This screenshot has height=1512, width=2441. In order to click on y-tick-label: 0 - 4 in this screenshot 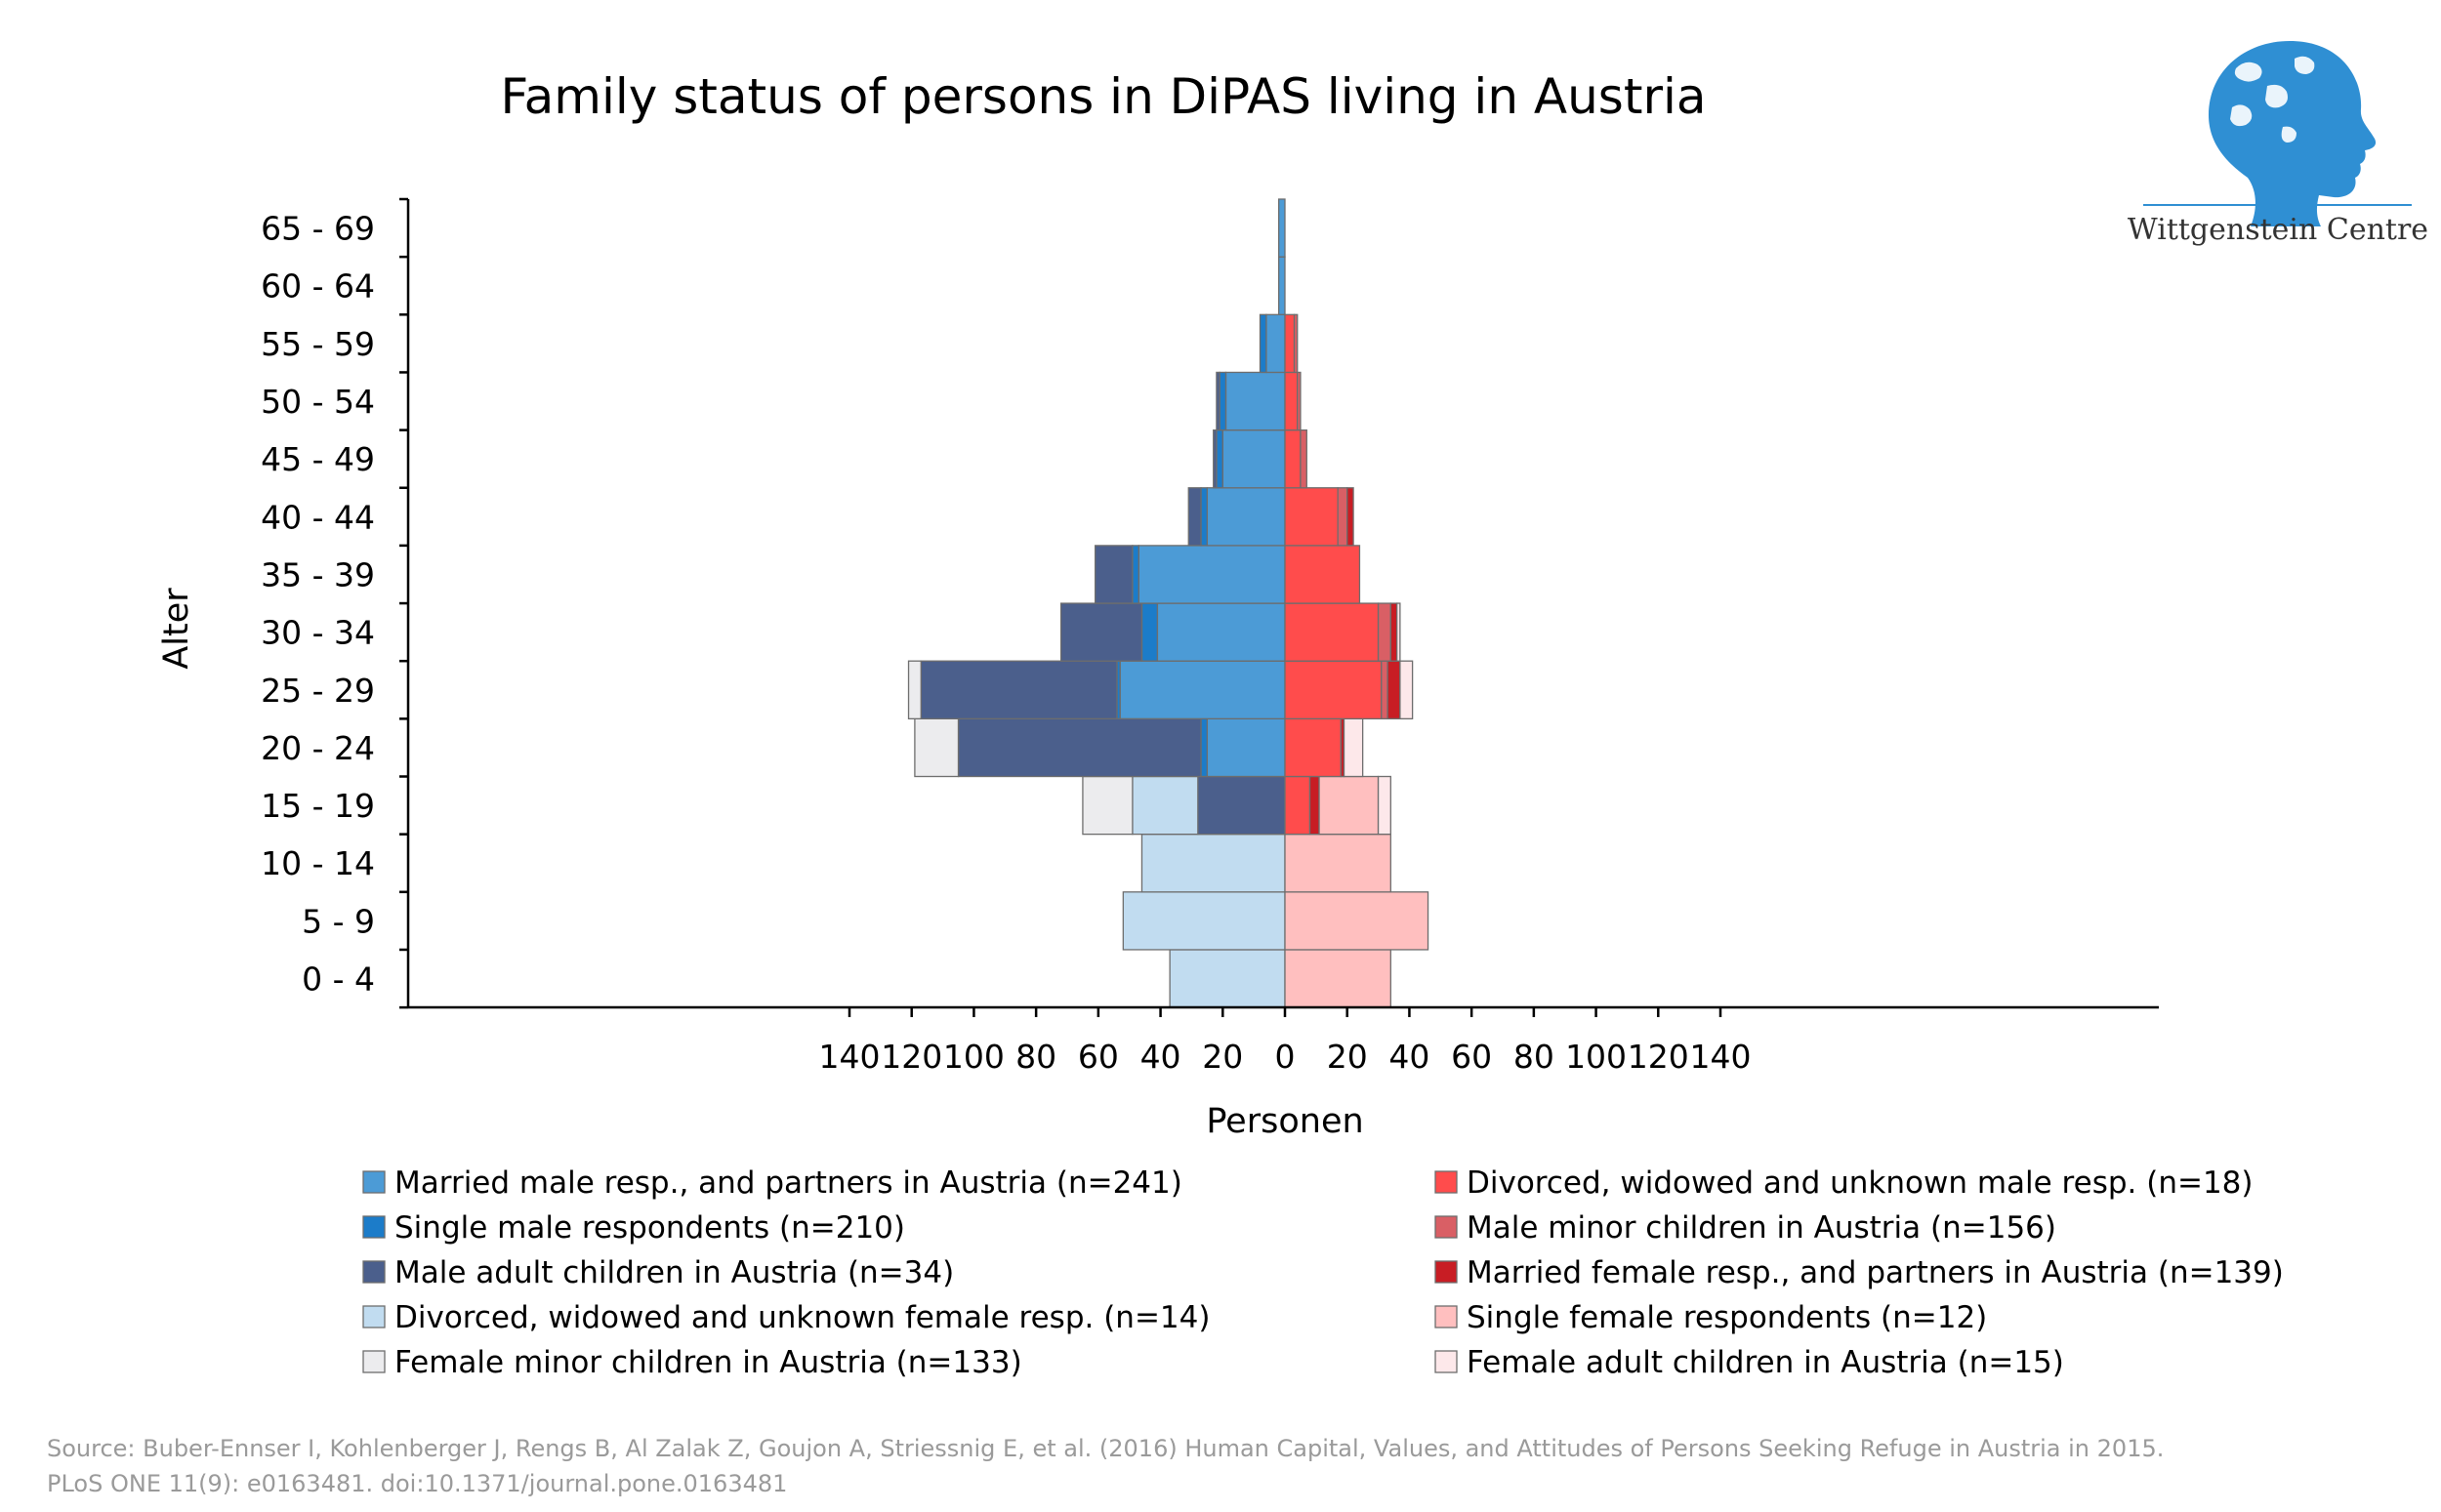, I will do `click(339, 980)`.